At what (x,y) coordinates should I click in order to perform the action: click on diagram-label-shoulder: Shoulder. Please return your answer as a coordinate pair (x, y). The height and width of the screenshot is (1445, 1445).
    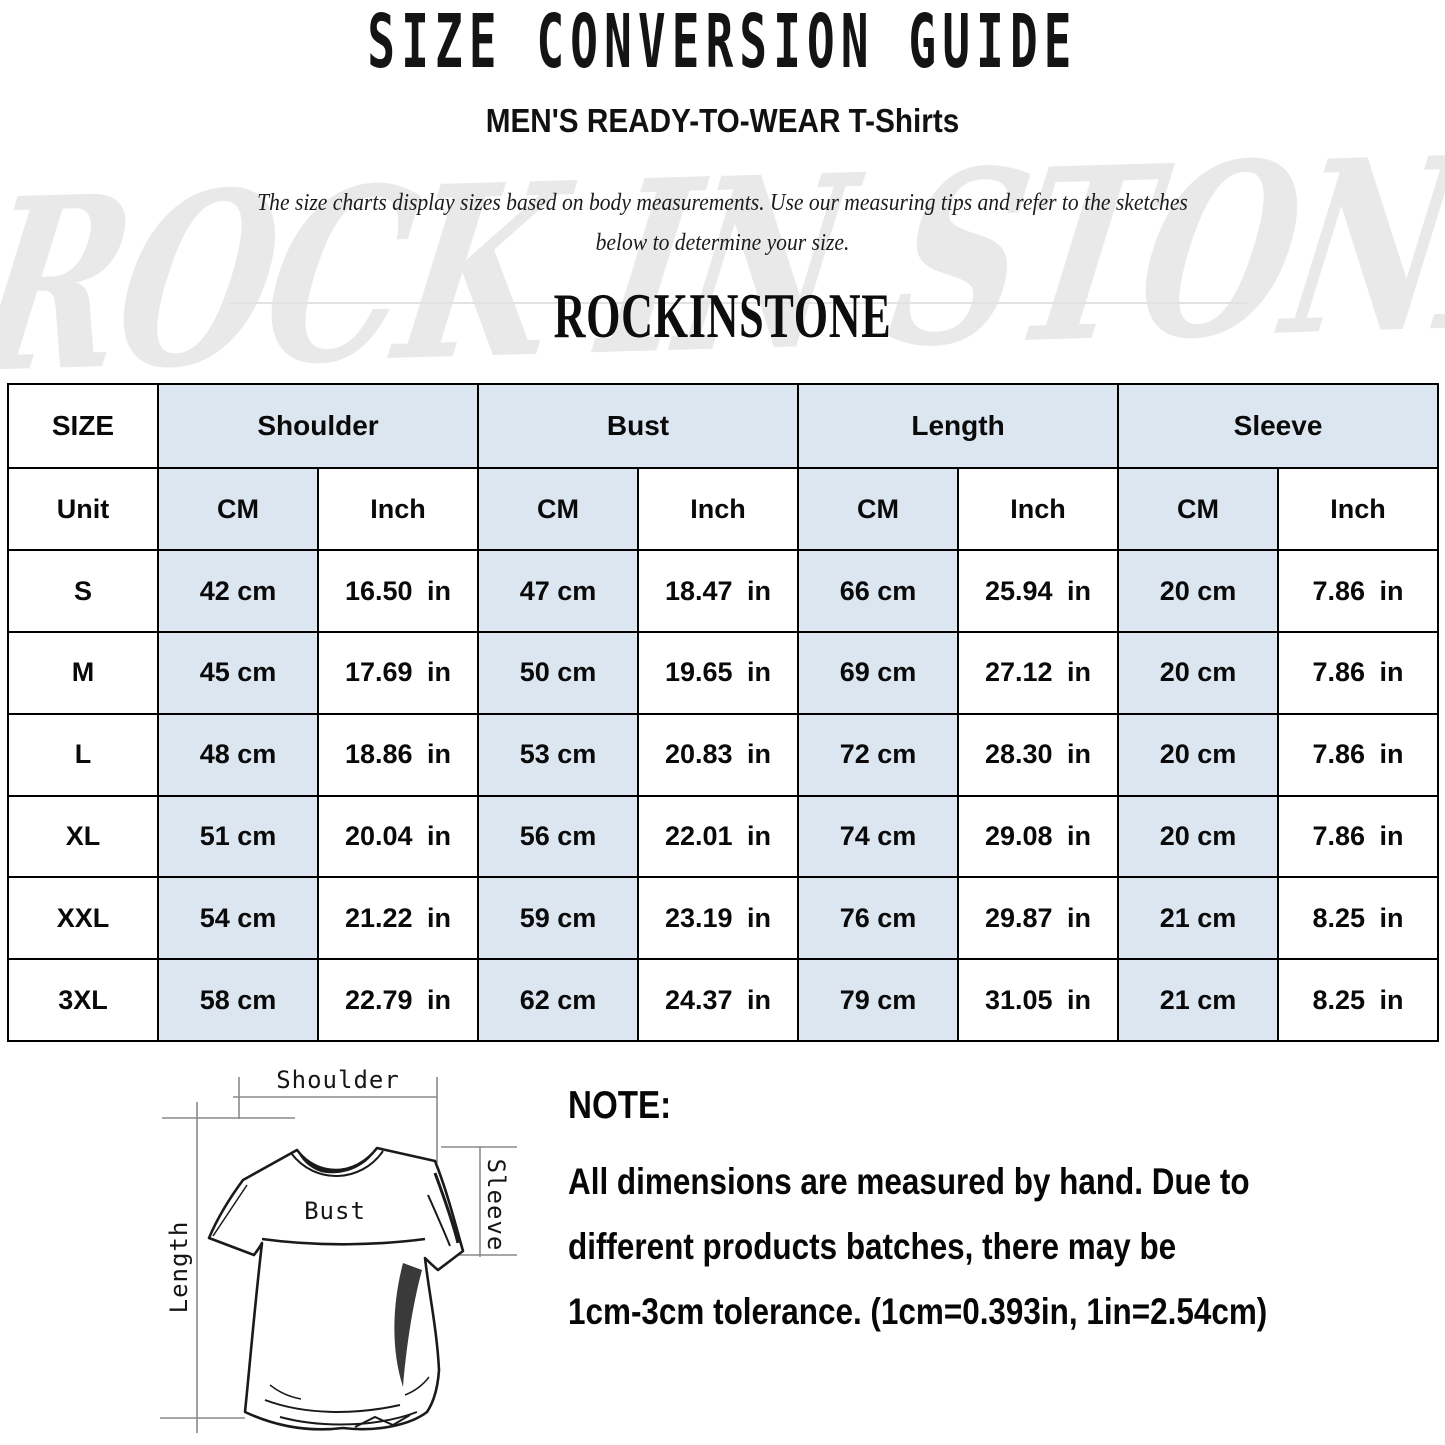
    Looking at the image, I should click on (338, 1080).